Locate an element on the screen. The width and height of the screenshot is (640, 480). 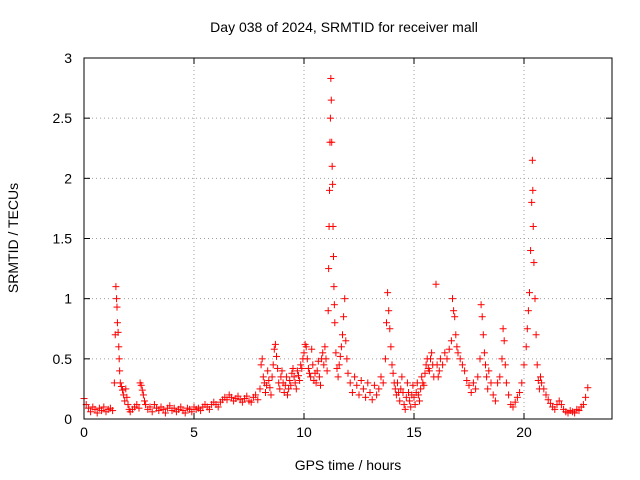
x-tick-label: 0 is located at coordinates (84, 432).